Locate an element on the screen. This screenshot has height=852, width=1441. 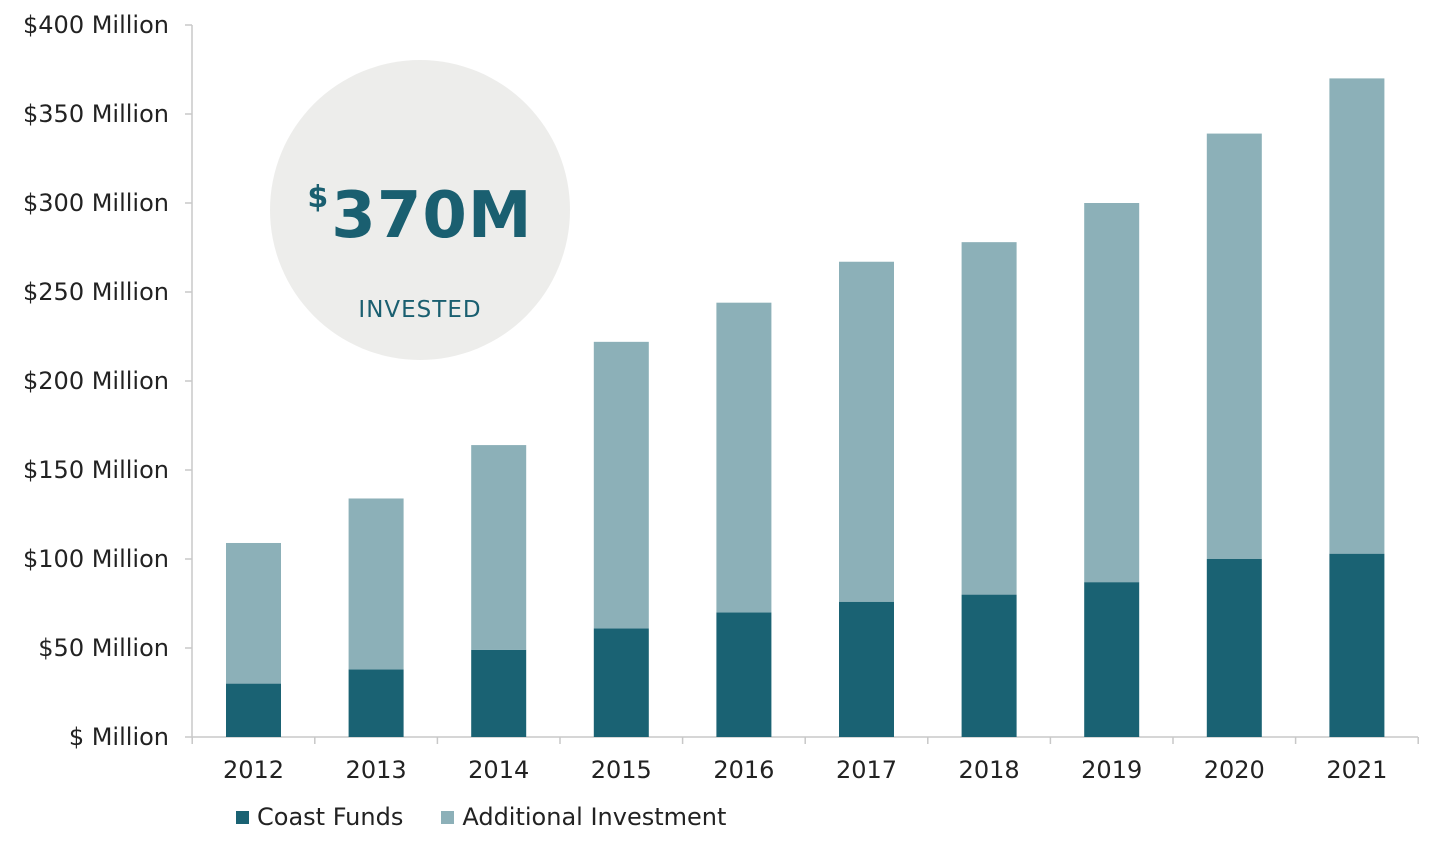
bar-additional-investment-2015 is located at coordinates (621, 485).